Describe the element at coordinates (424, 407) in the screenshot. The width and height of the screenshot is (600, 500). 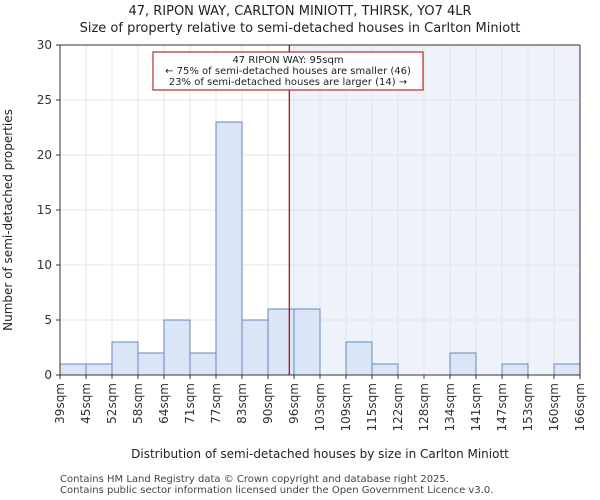
I see `x-tick-label: 128sqm` at that location.